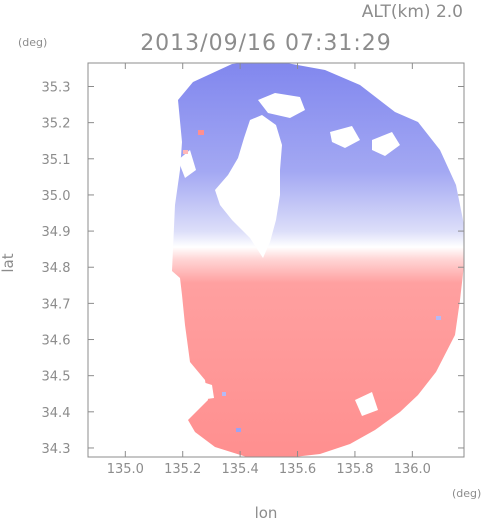 This screenshot has width=491, height=521. Describe the element at coordinates (32, 42) in the screenshot. I see `y-unit-label: (deg)` at that location.